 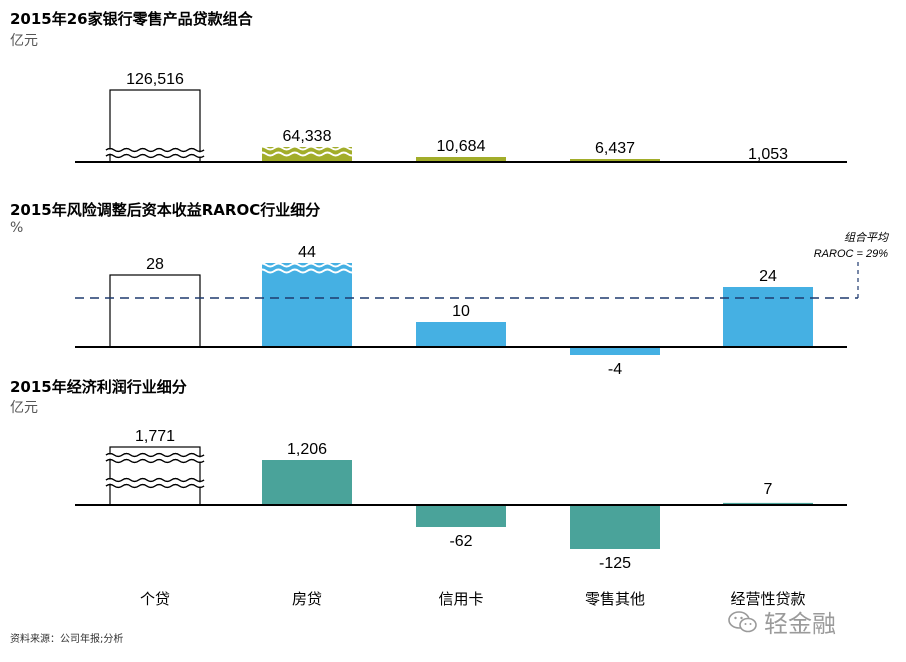 I want to click on category-label-personal-loan: 个贷, so click(x=155, y=599).